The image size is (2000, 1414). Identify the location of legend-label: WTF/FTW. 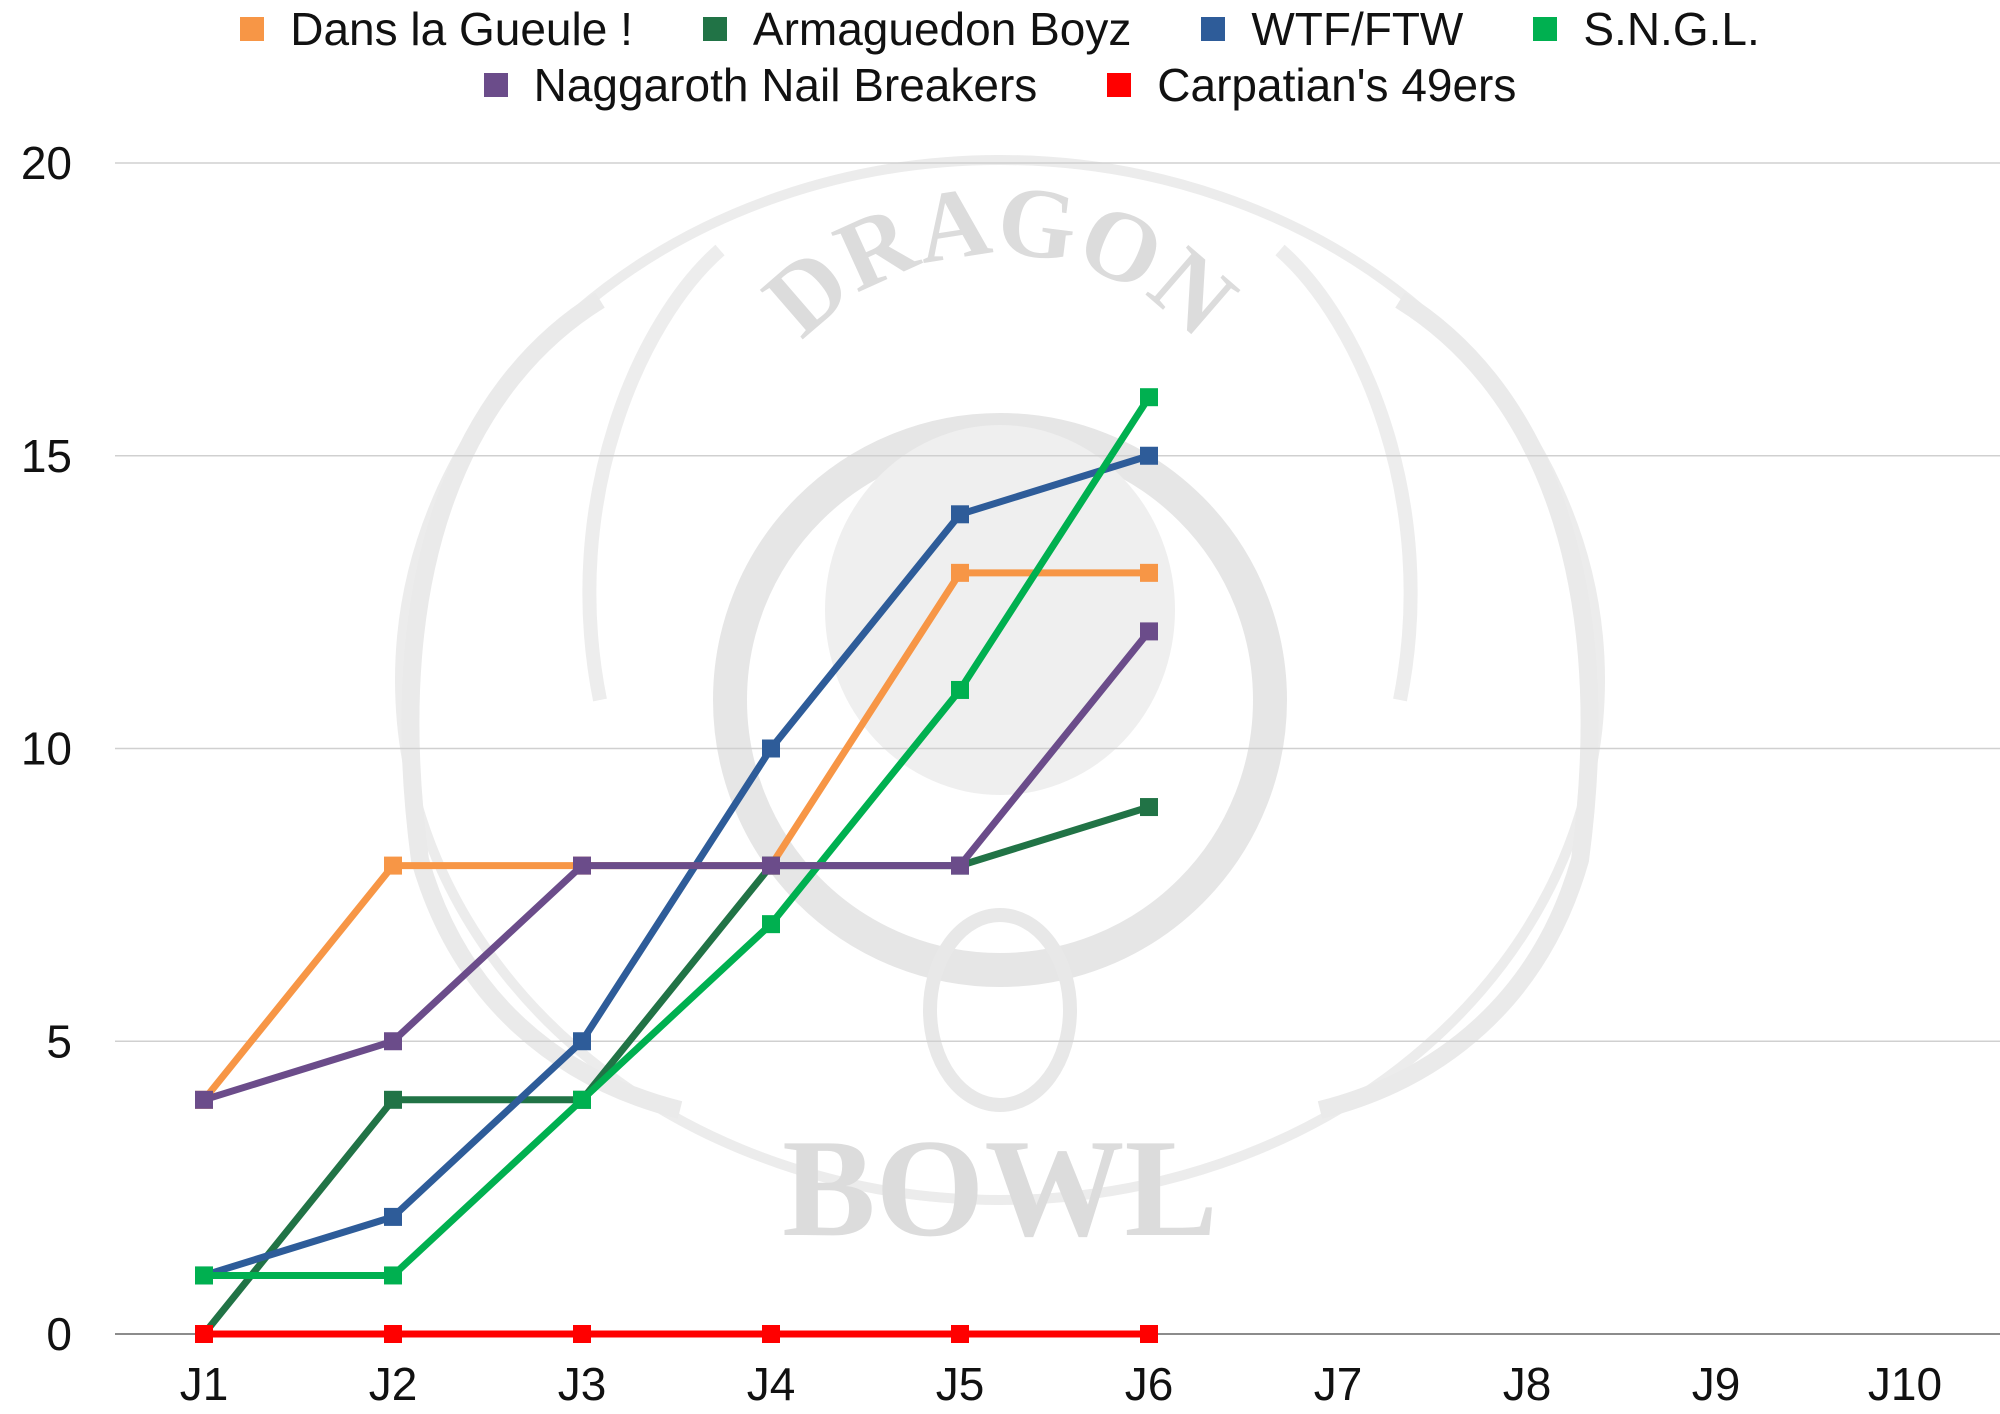
(1357, 29).